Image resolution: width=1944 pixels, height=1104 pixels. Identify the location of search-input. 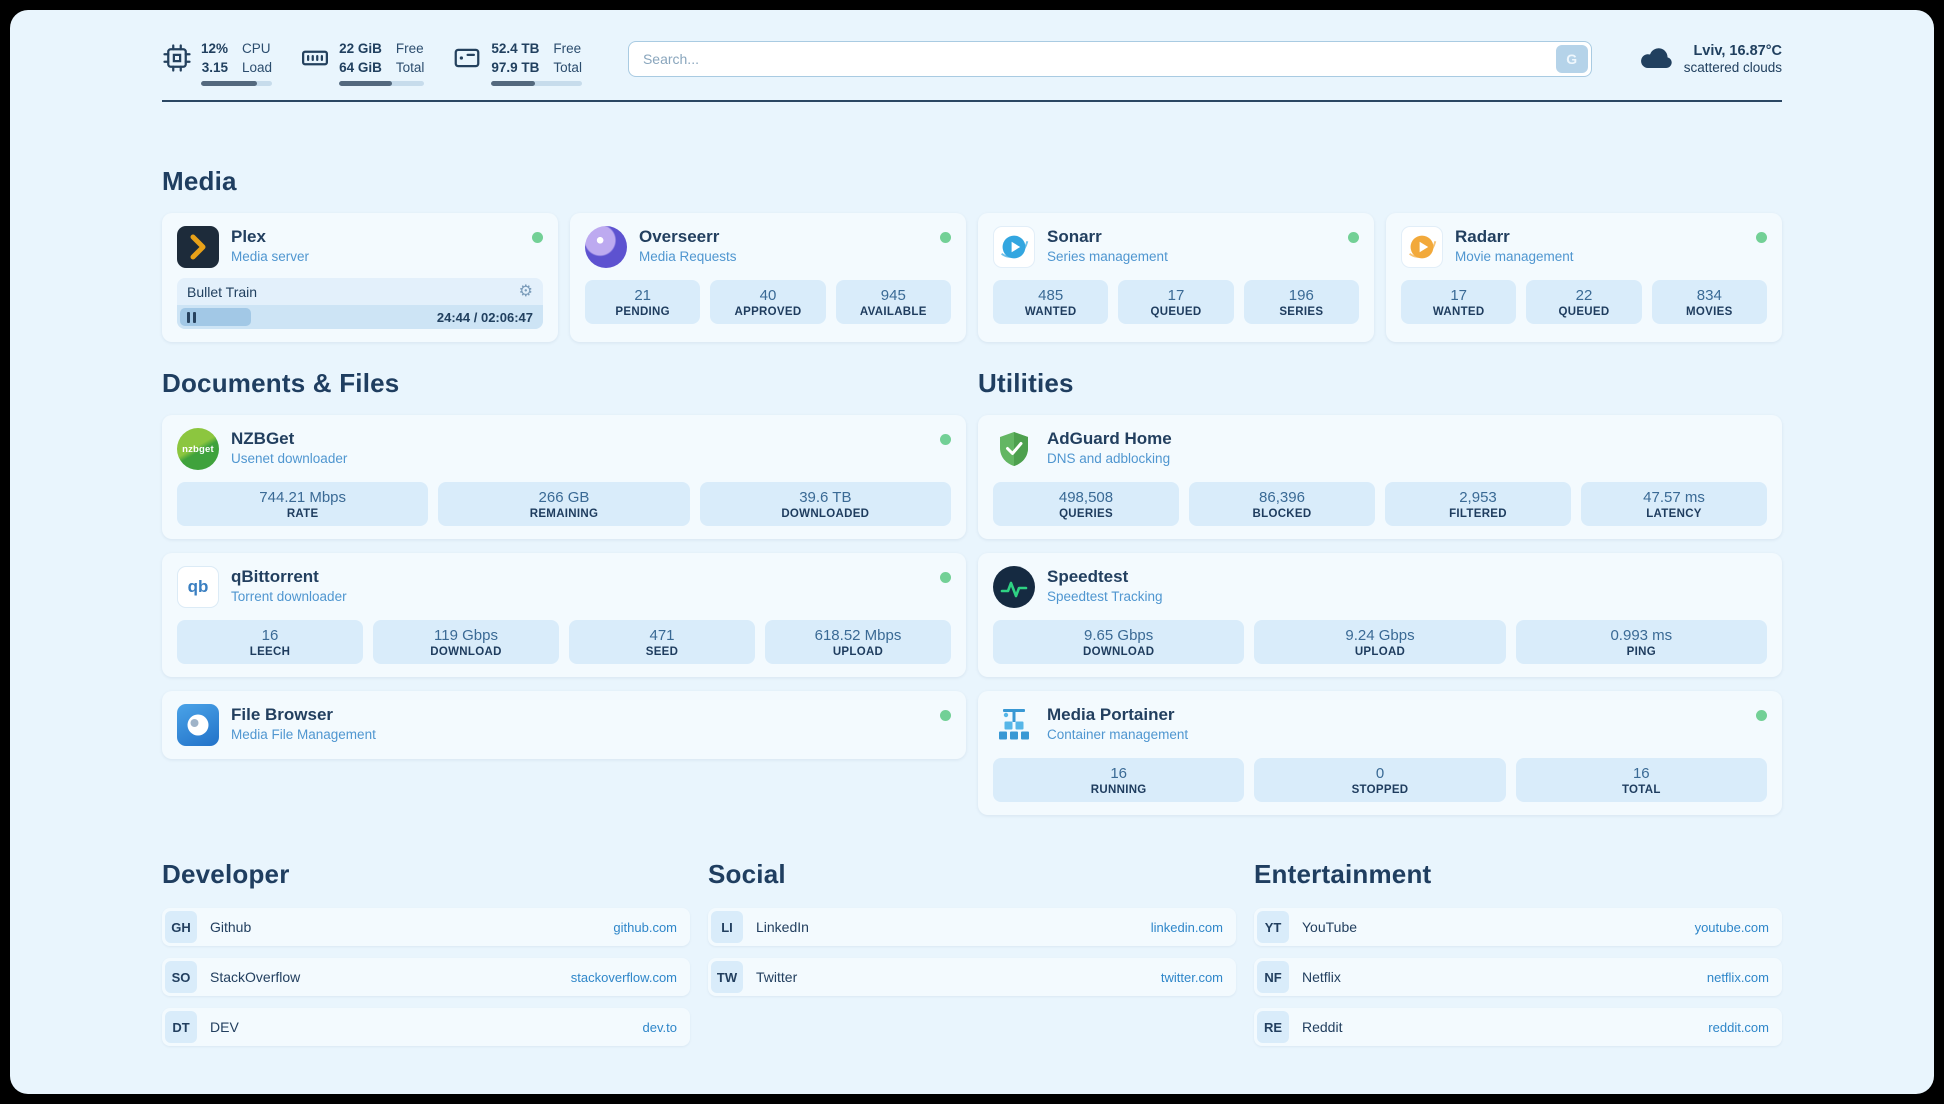
(1109, 59).